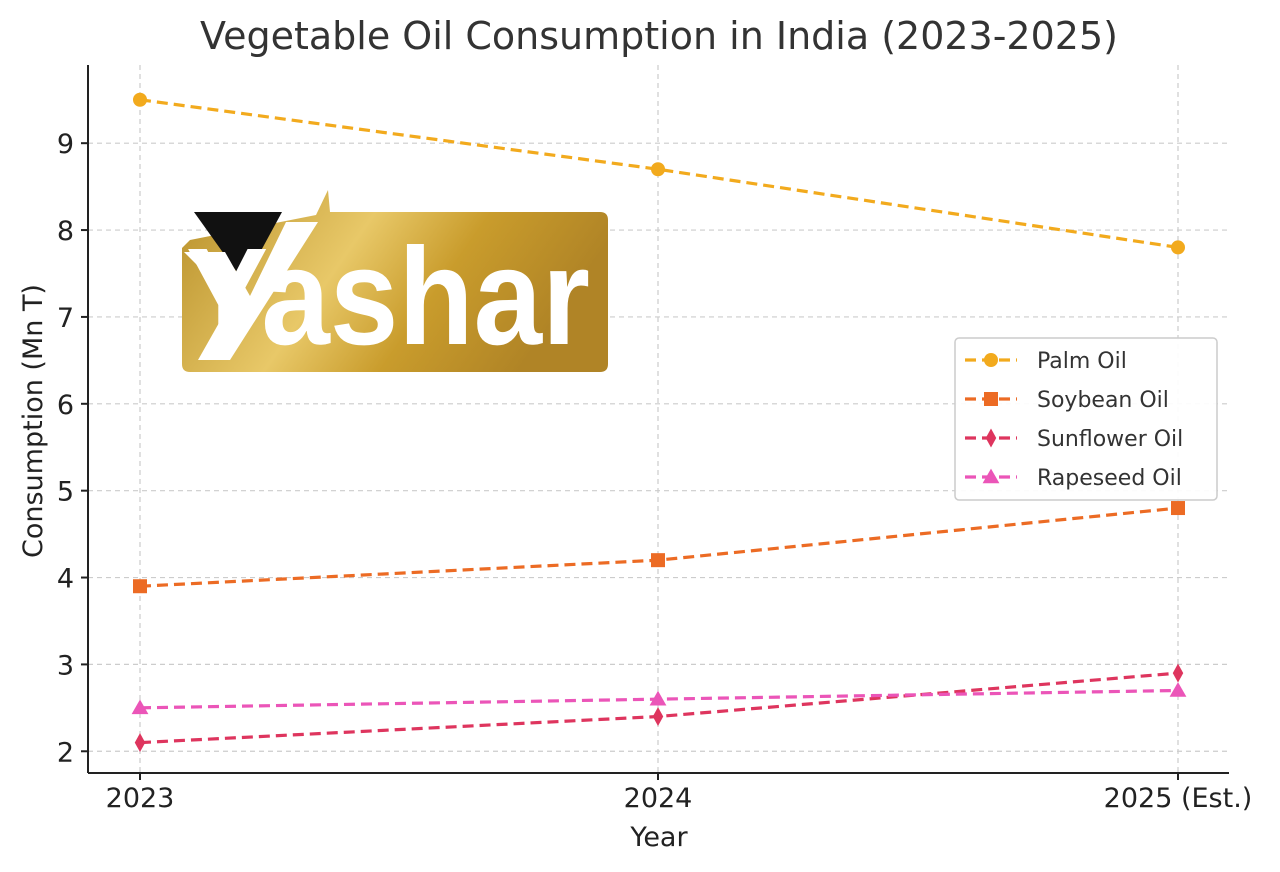  What do you see at coordinates (33, 421) in the screenshot?
I see `y-axis-label: Consumption (Mn T)` at bounding box center [33, 421].